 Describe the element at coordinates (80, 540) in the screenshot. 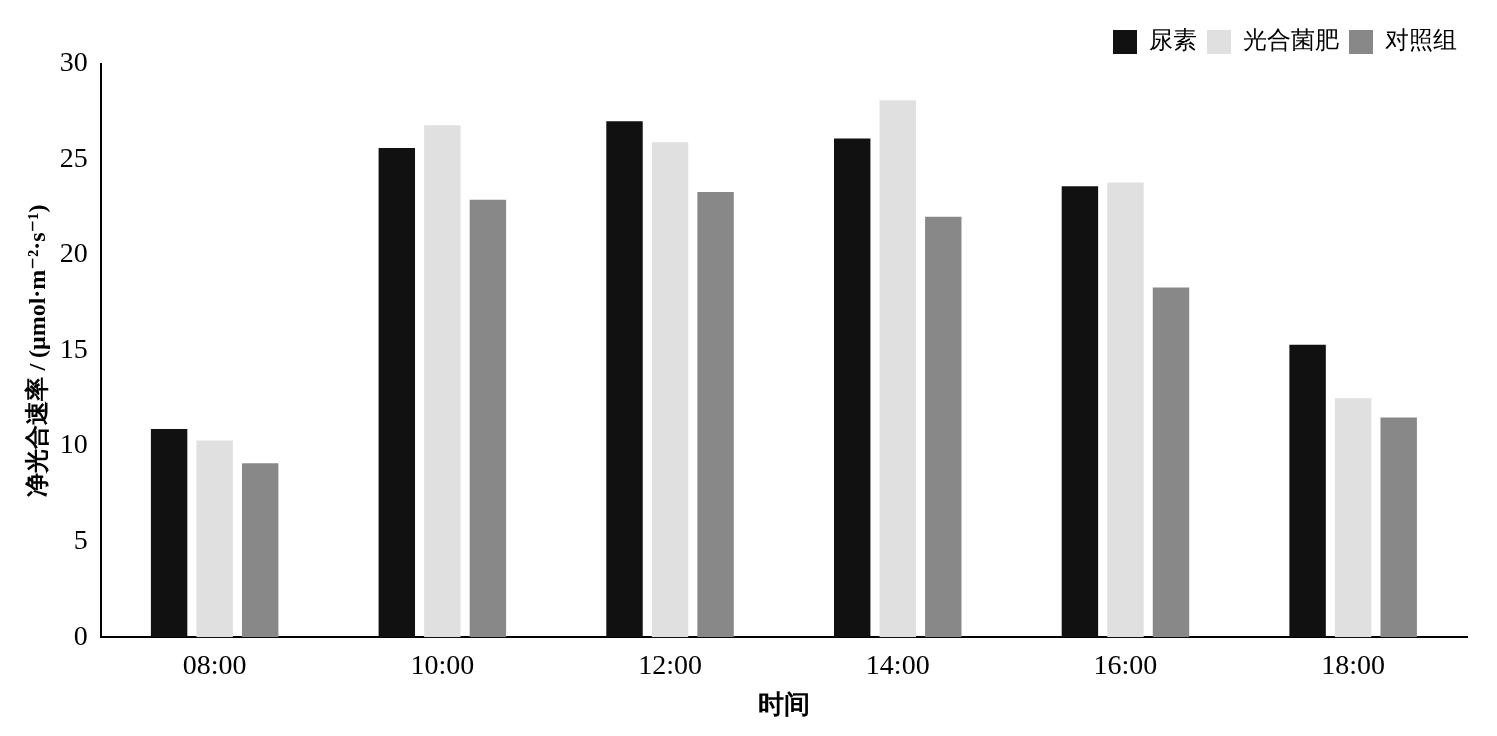

I see `y-tick-label: 5` at that location.